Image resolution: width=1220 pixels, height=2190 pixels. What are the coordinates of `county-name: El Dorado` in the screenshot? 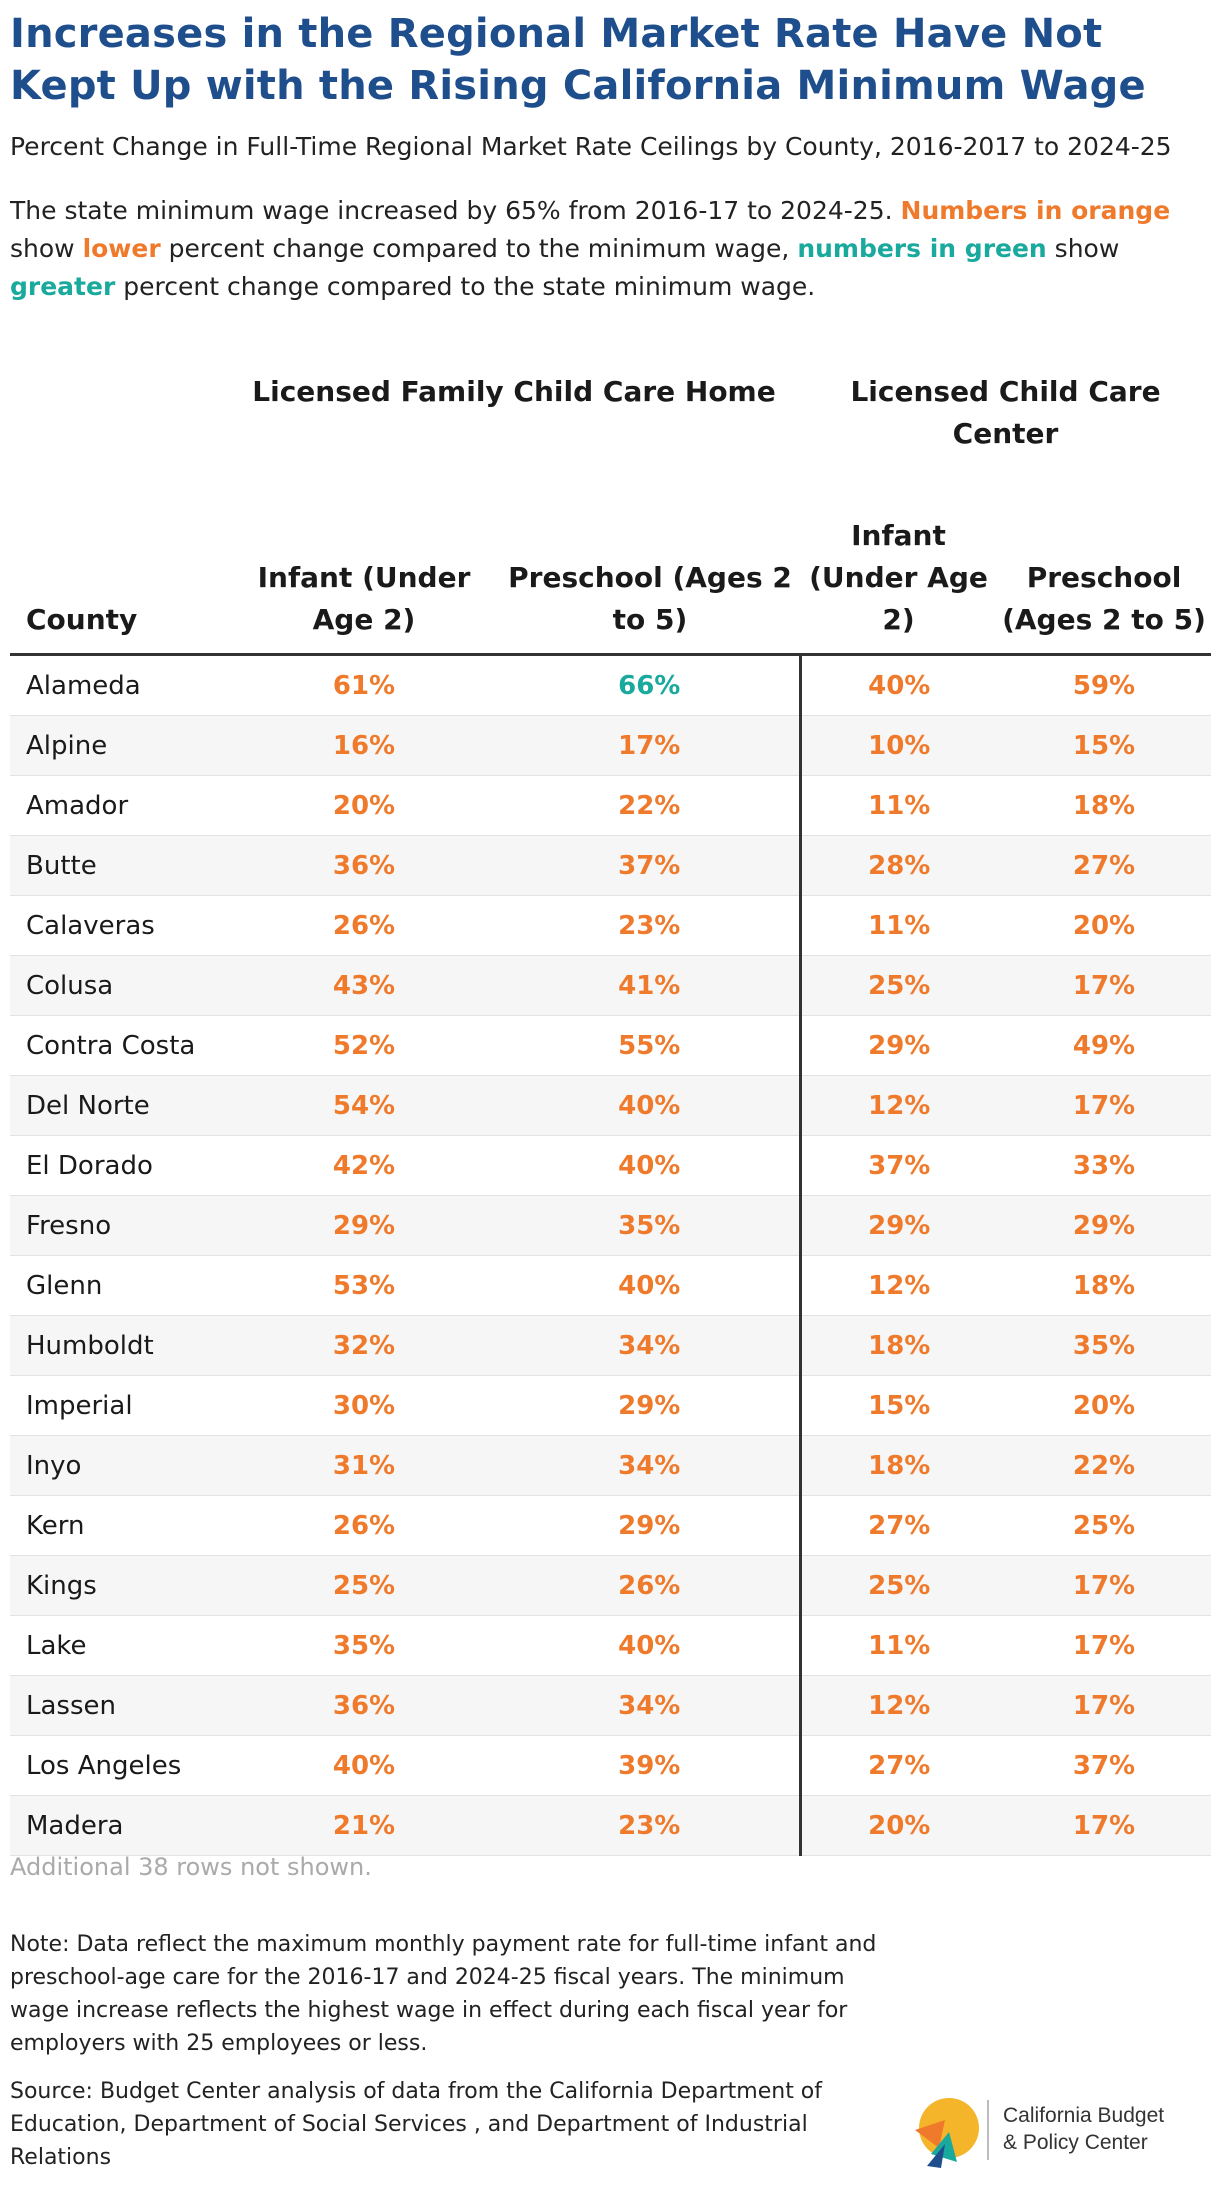 It's located at (119, 1165).